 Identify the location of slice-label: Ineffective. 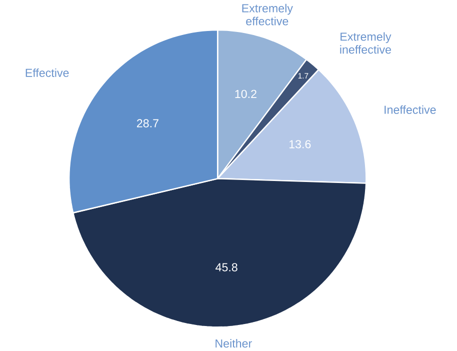
(410, 109).